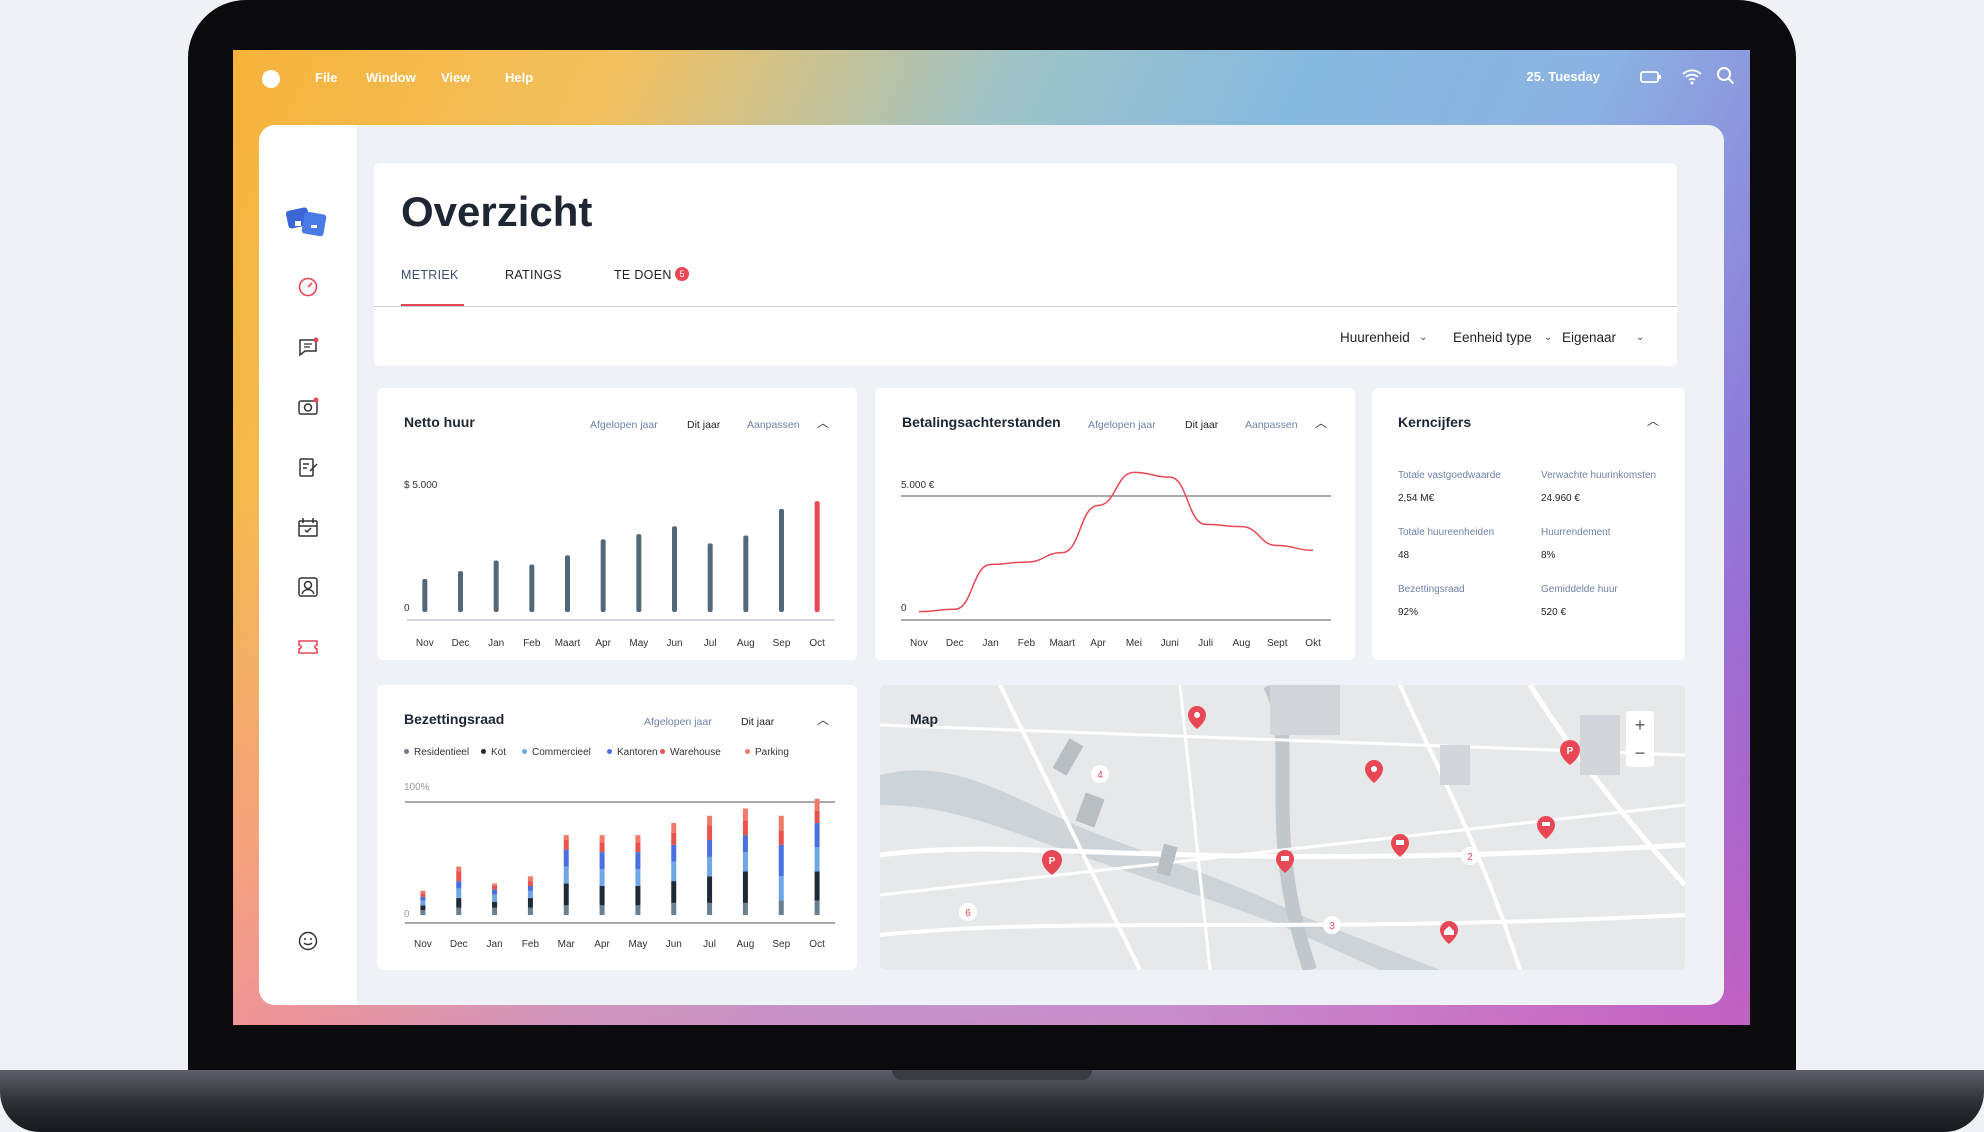 The height and width of the screenshot is (1132, 1984). Describe the element at coordinates (782, 643) in the screenshot. I see `x-tick-label: Sep` at that location.